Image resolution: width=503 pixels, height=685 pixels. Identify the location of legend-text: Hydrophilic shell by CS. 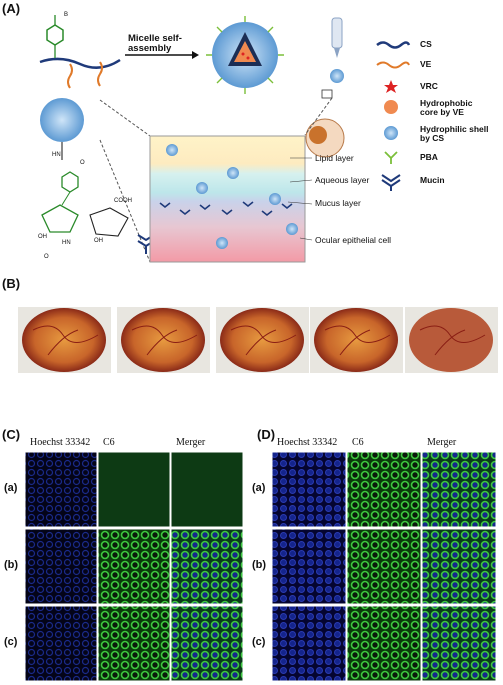
(454, 134).